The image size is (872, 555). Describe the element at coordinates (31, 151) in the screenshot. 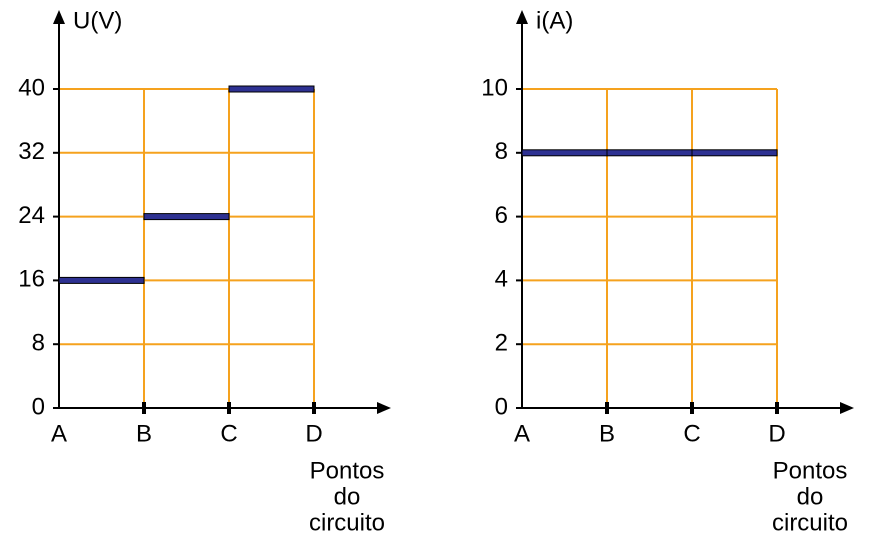

I see `y-tick-label: 32` at that location.